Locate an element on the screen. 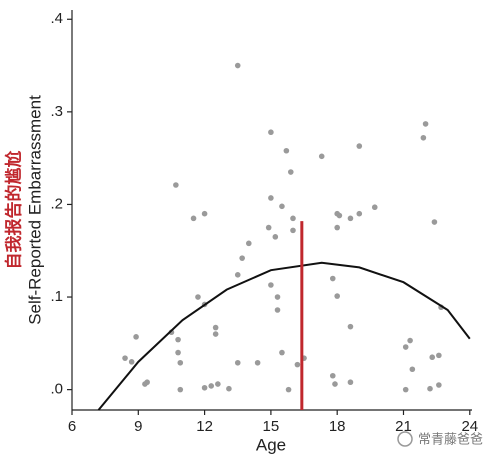 The height and width of the screenshot is (461, 500). x-tick-label: 15 is located at coordinates (271, 426).